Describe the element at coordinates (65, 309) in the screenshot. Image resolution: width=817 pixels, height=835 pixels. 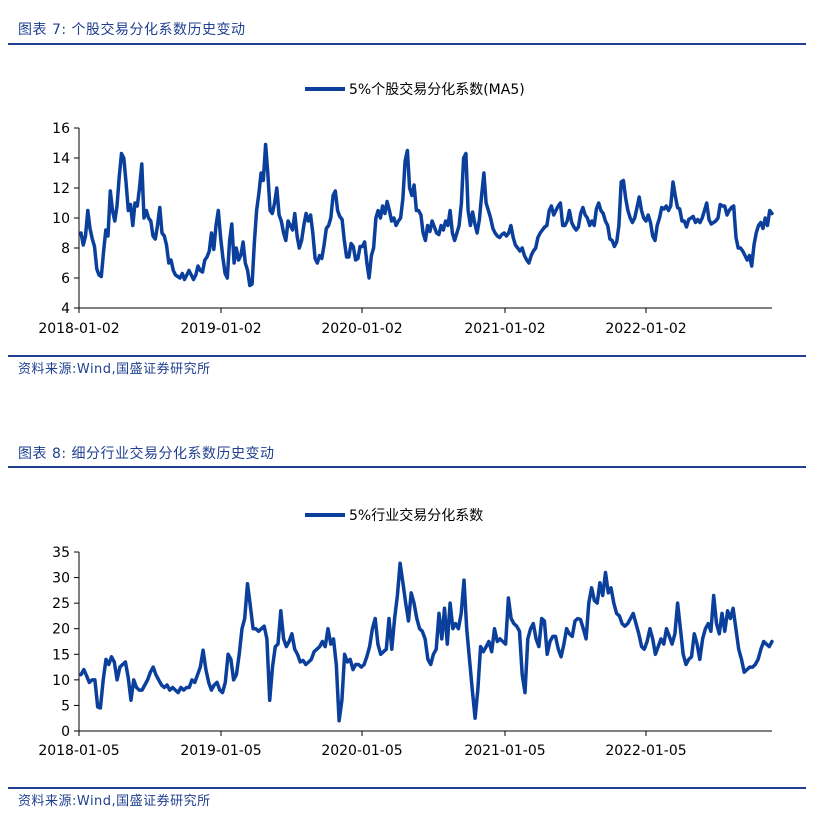
I see `figure1-y-tick-label: 4` at that location.